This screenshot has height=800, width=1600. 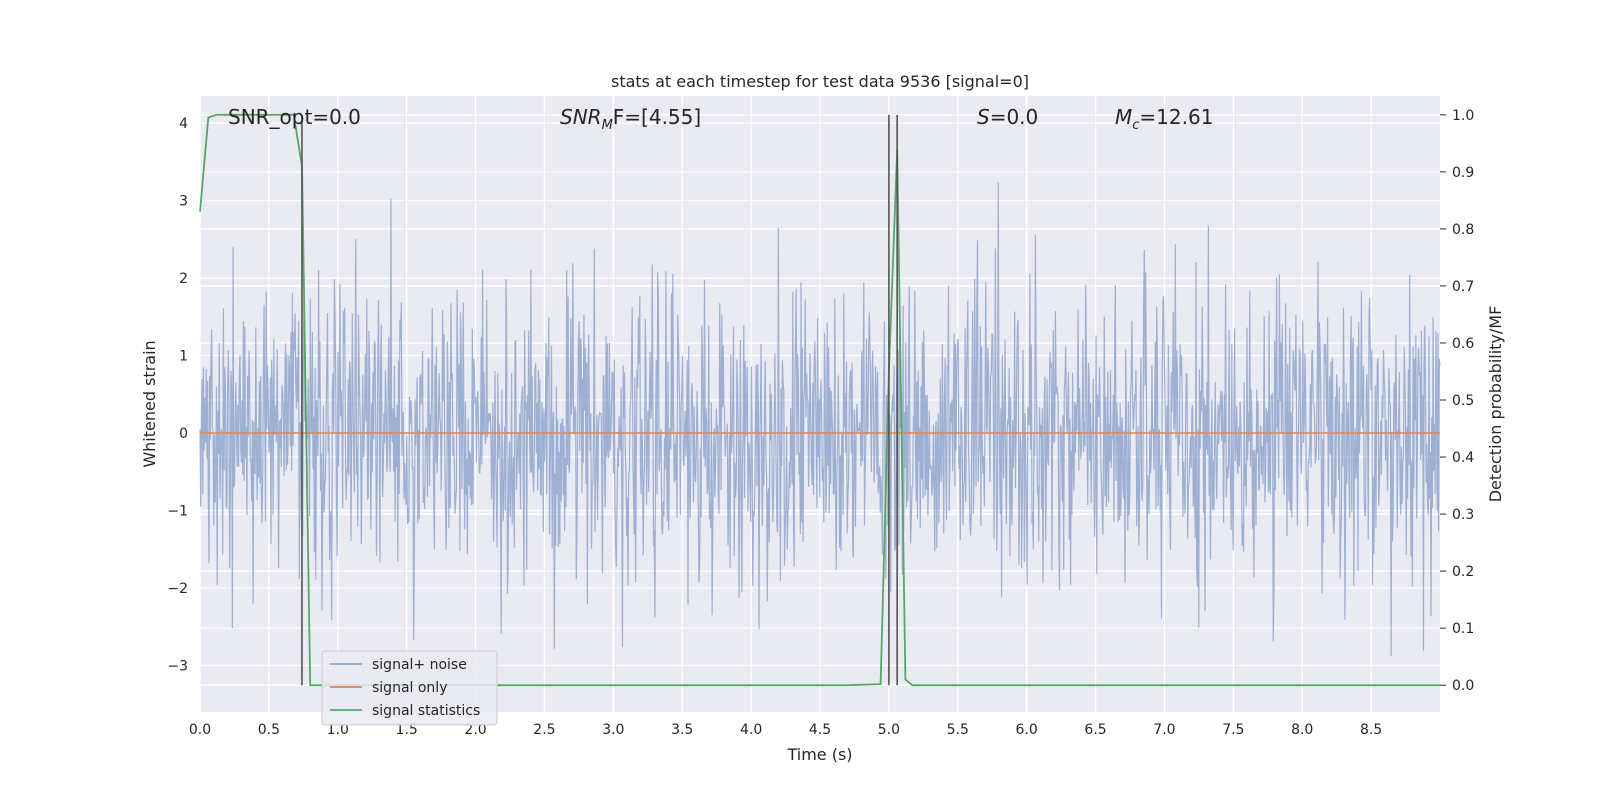 I want to click on annotation-s: S=0.0, so click(x=1007, y=117).